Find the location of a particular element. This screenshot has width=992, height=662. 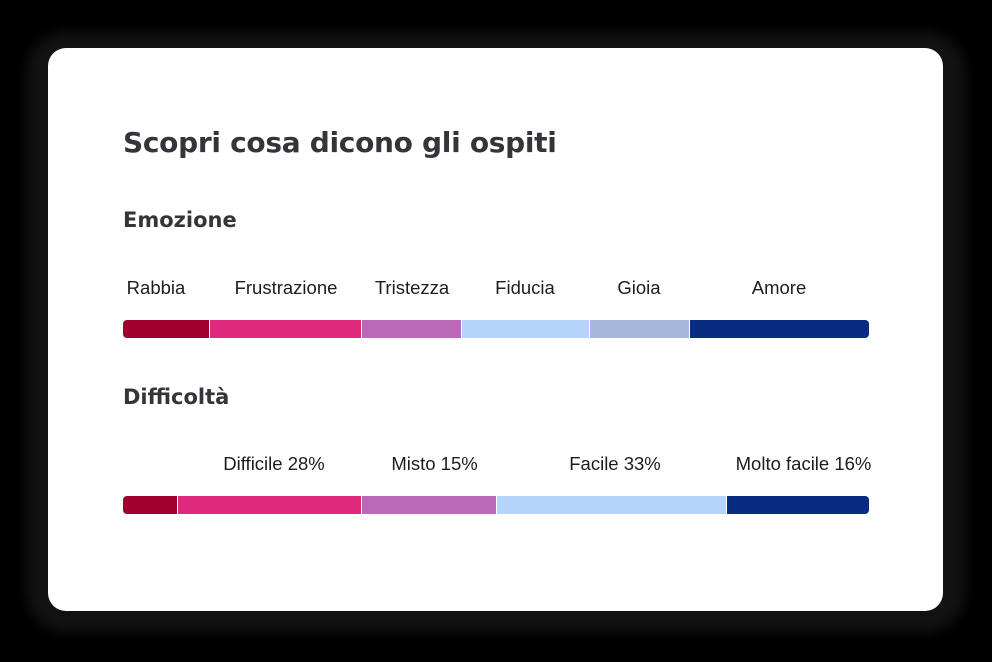

emotion-heading: Emozione is located at coordinates (180, 220).